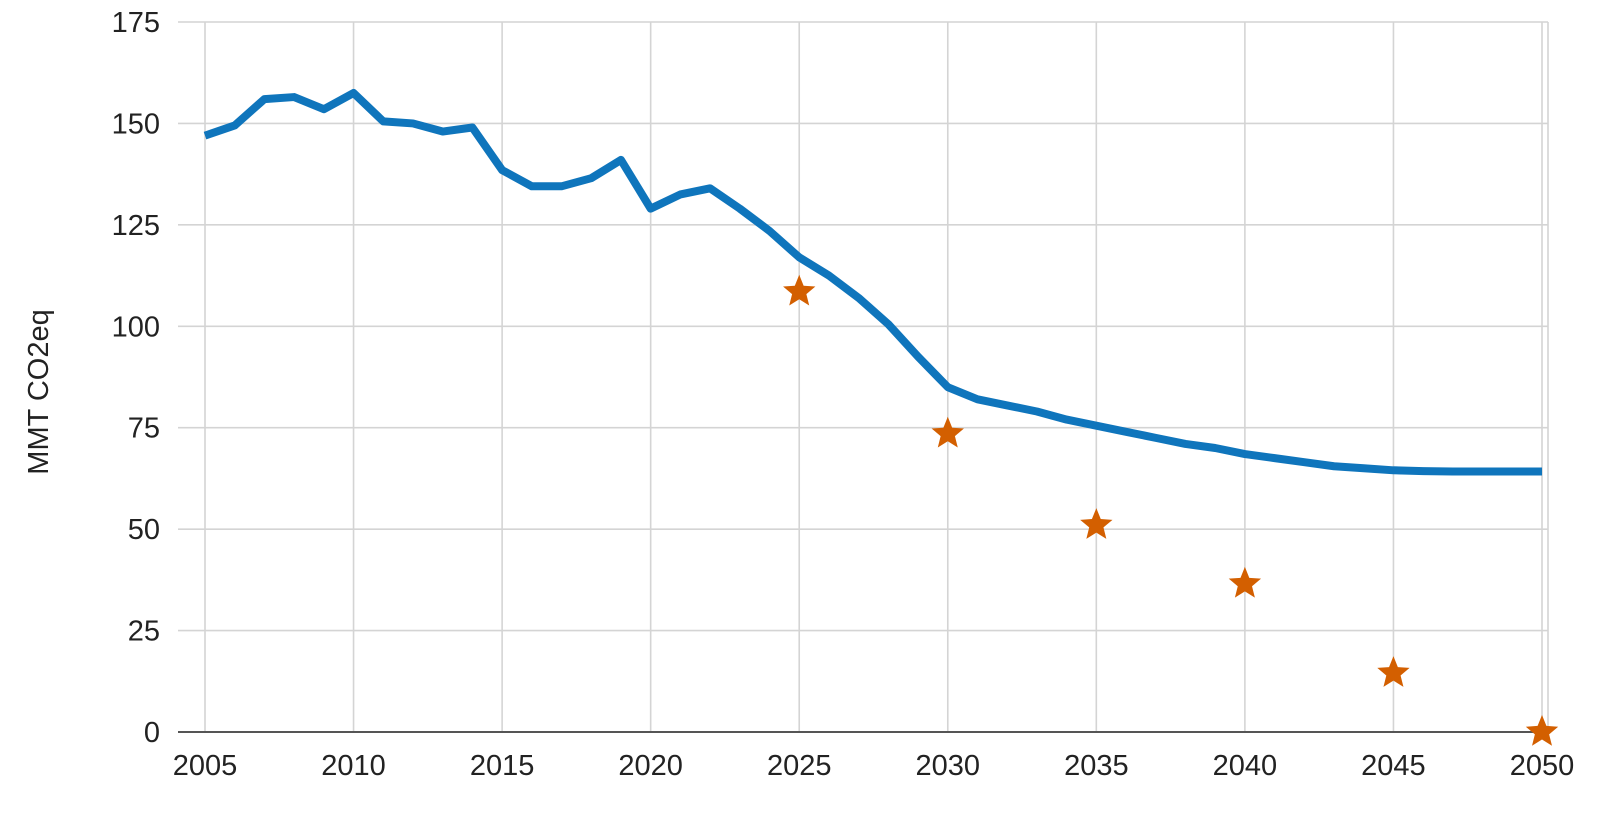  What do you see at coordinates (1245, 766) in the screenshot?
I see `x-tick-label: 2040` at bounding box center [1245, 766].